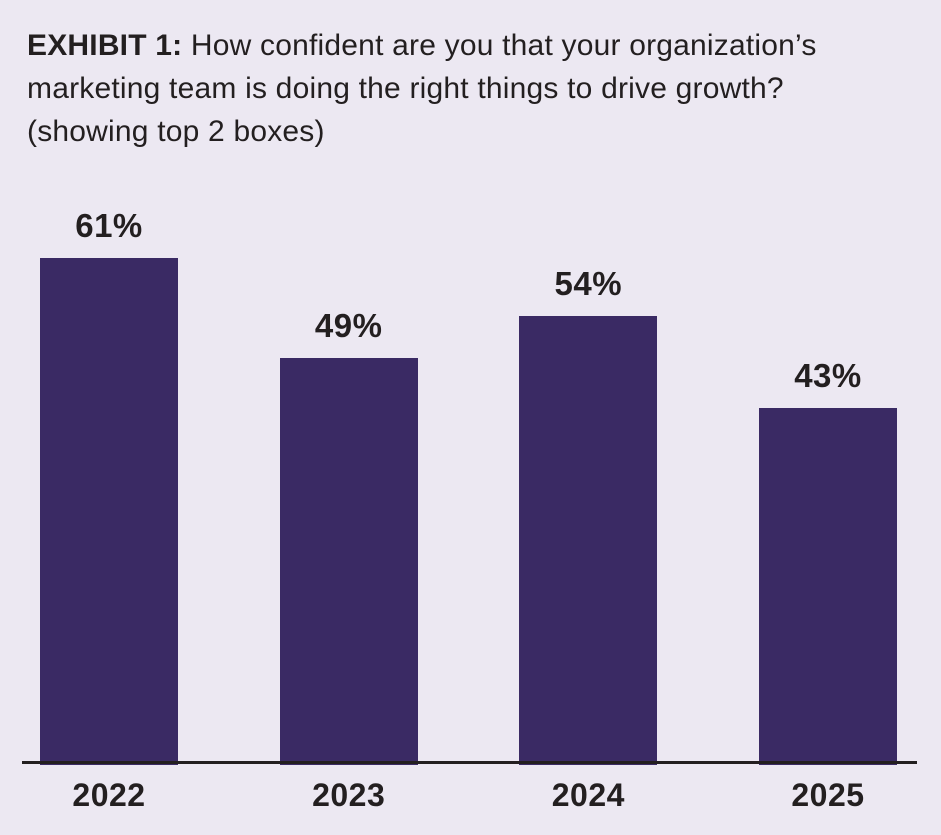 The width and height of the screenshot is (941, 835). What do you see at coordinates (109, 795) in the screenshot?
I see `x-tick-2022: 2022` at bounding box center [109, 795].